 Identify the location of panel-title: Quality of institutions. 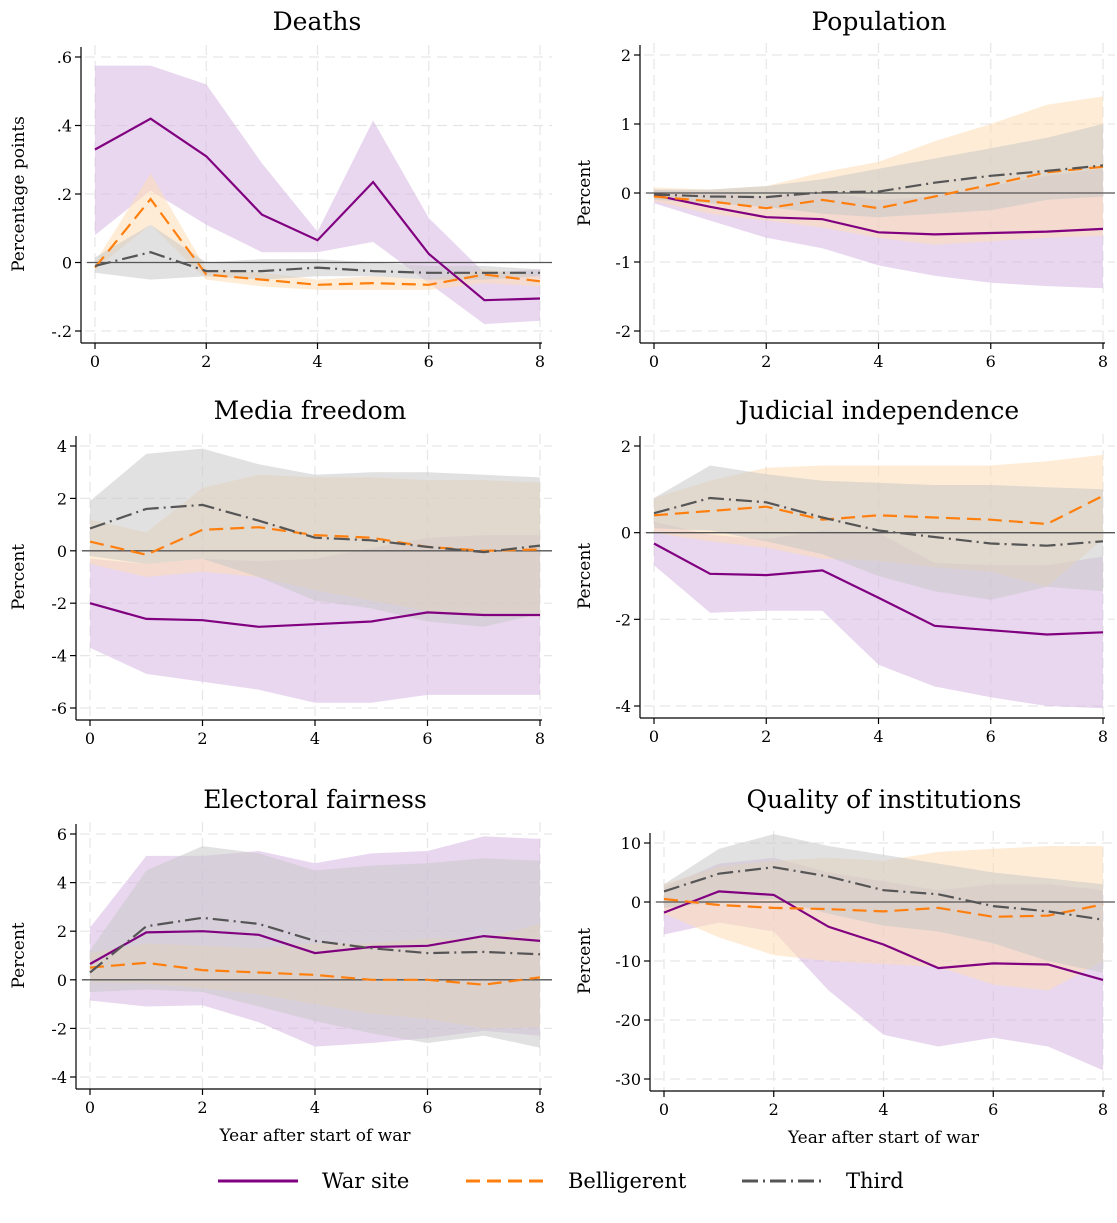
(884, 799).